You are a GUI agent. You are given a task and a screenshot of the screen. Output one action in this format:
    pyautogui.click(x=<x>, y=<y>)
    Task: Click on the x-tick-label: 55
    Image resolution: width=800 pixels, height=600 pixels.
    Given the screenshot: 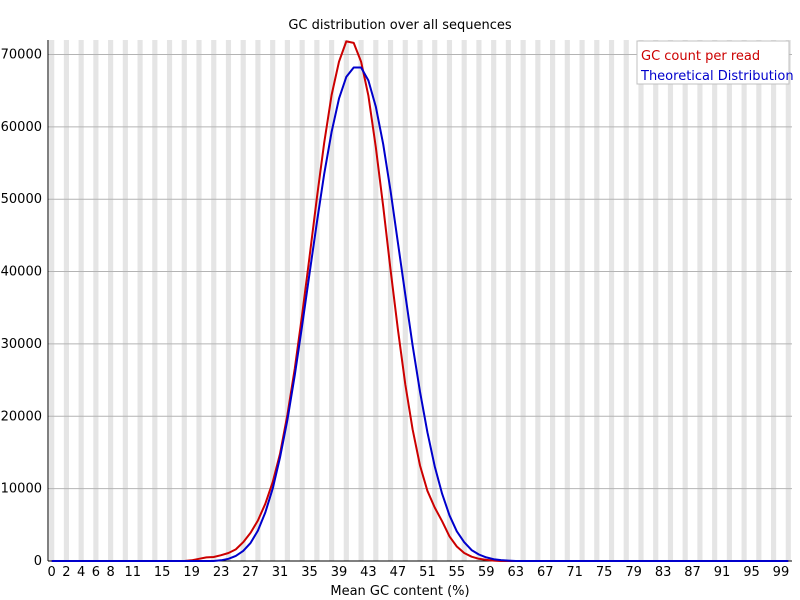 What is the action you would take?
    pyautogui.click(x=457, y=572)
    